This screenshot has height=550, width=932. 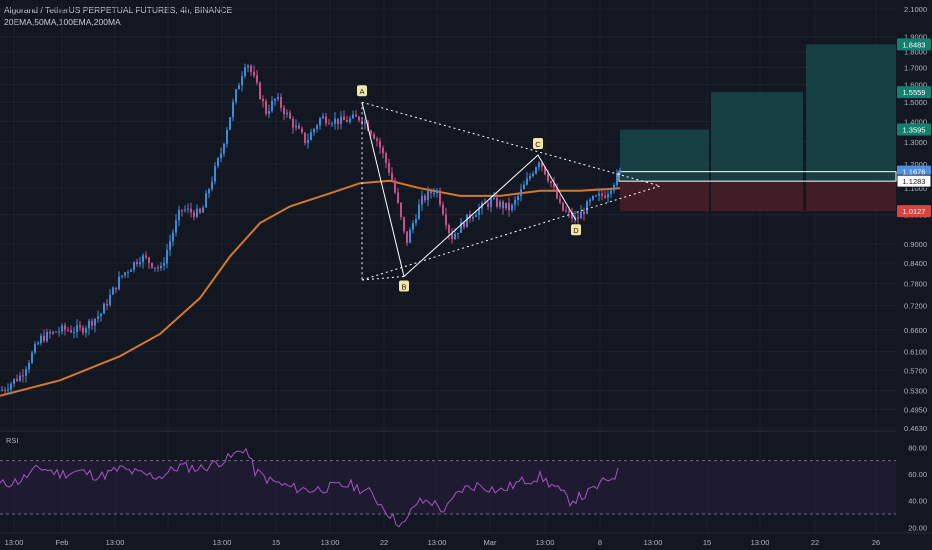 What do you see at coordinates (914, 129) in the screenshot?
I see `price-tag-label: 1.3595` at bounding box center [914, 129].